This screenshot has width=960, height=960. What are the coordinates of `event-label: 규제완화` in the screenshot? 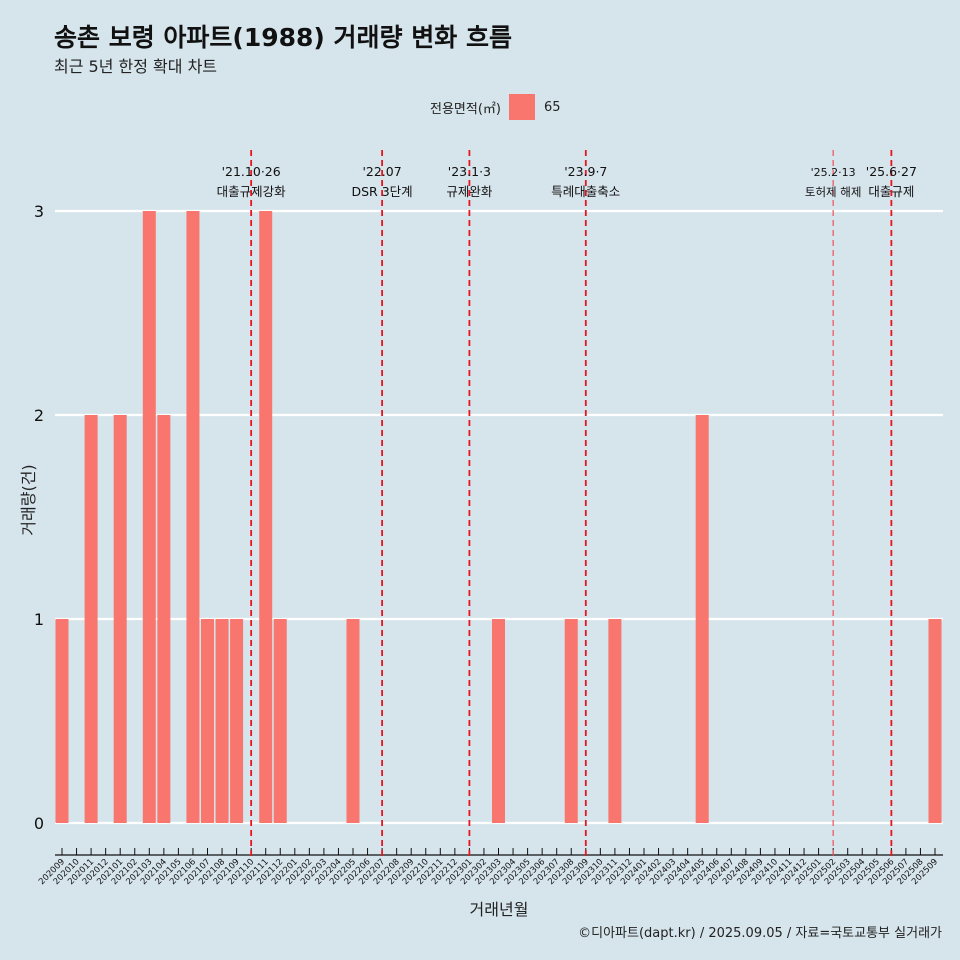 It's located at (469, 191).